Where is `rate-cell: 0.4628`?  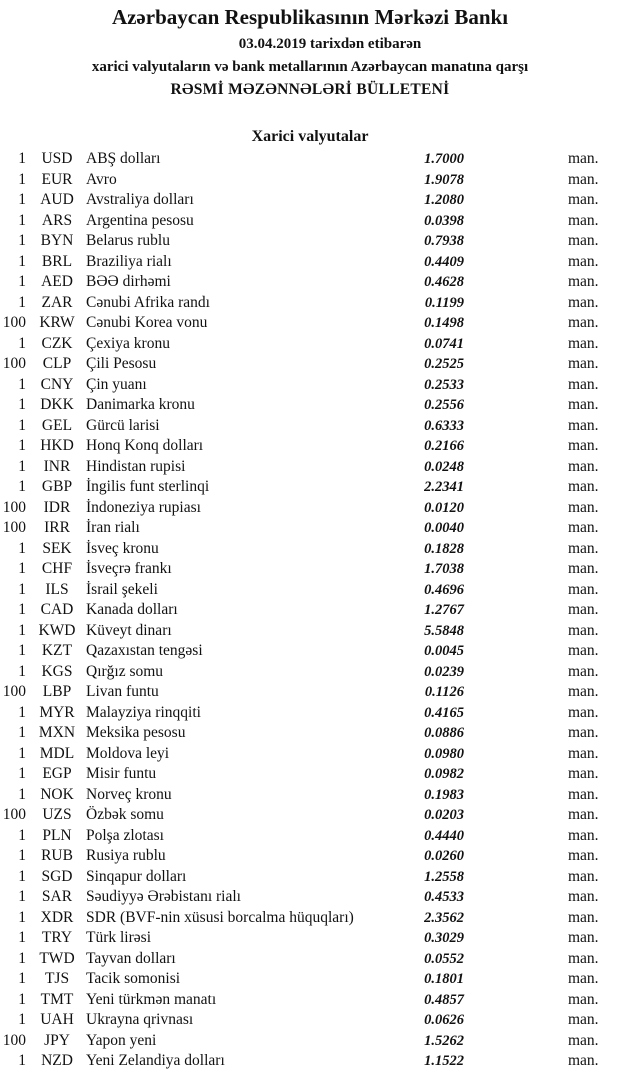
rate-cell: 0.4628 is located at coordinates (444, 282).